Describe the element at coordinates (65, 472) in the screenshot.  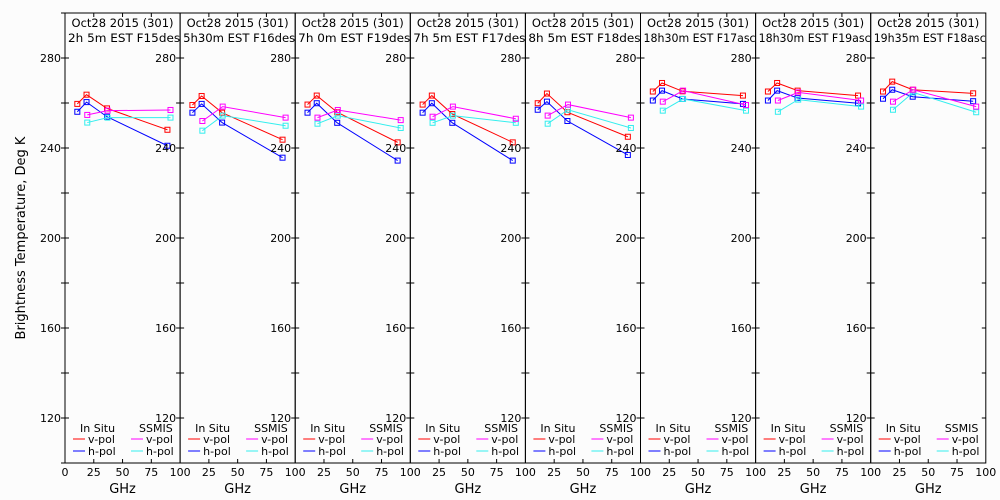
I see `x-tick-label: 0` at that location.